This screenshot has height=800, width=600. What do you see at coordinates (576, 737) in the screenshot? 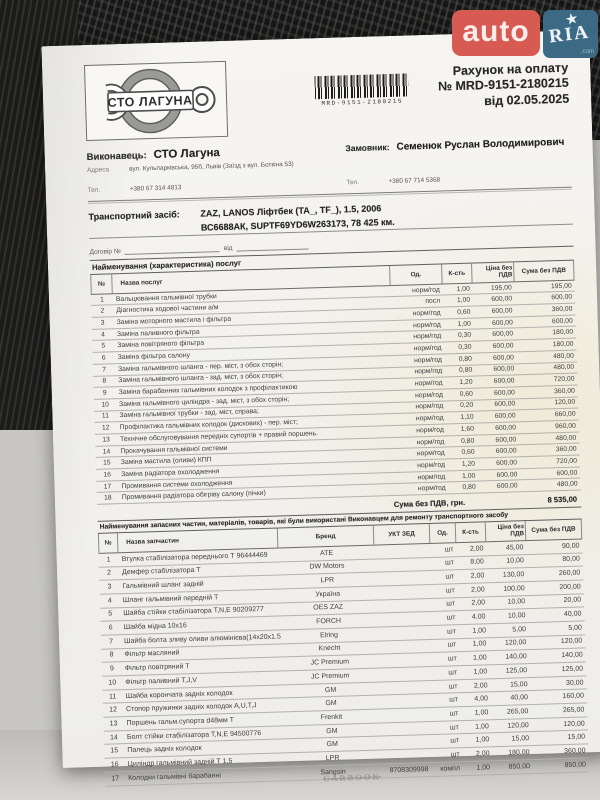
I see `part-sum: 15,00` at bounding box center [576, 737].